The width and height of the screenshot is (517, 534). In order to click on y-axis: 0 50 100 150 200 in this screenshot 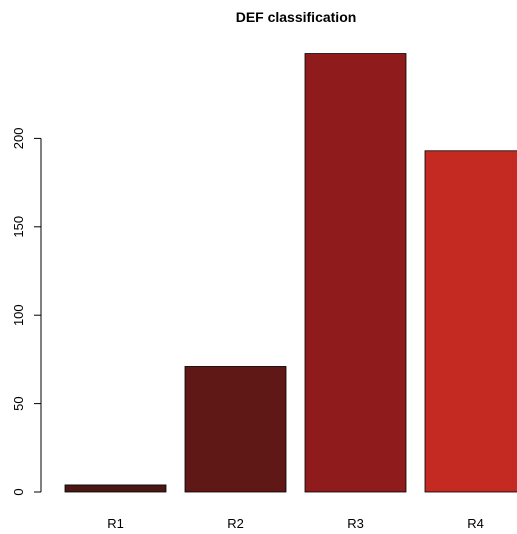, I will do `click(26, 312)`.